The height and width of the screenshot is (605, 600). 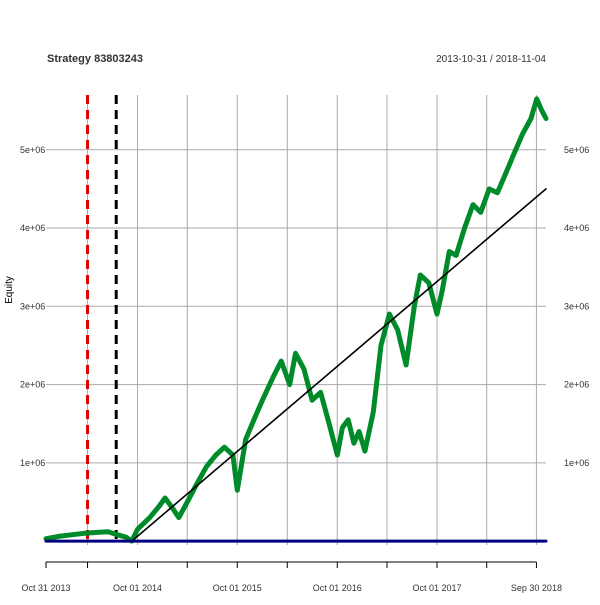 What do you see at coordinates (32, 306) in the screenshot?
I see `y-tick-label-left: 3e+06` at bounding box center [32, 306].